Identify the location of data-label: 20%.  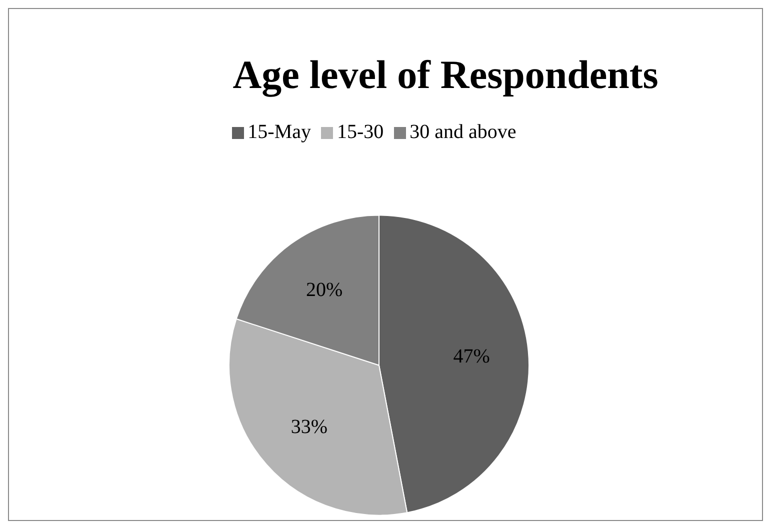
(324, 290).